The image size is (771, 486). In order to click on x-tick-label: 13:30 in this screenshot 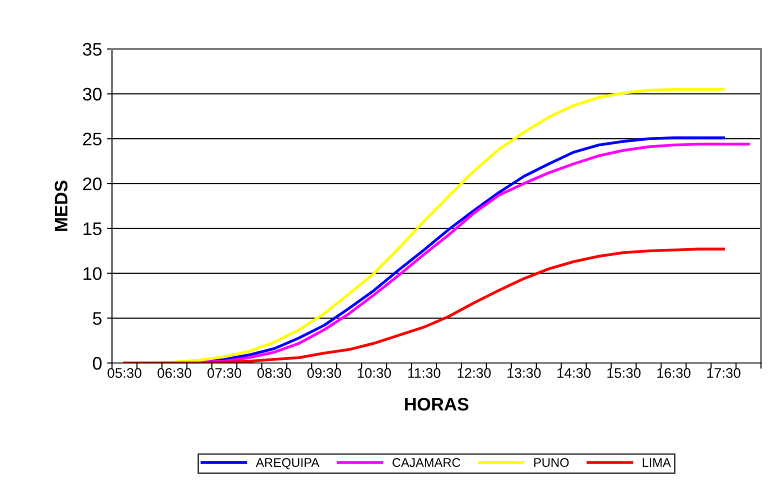, I will do `click(524, 373)`.